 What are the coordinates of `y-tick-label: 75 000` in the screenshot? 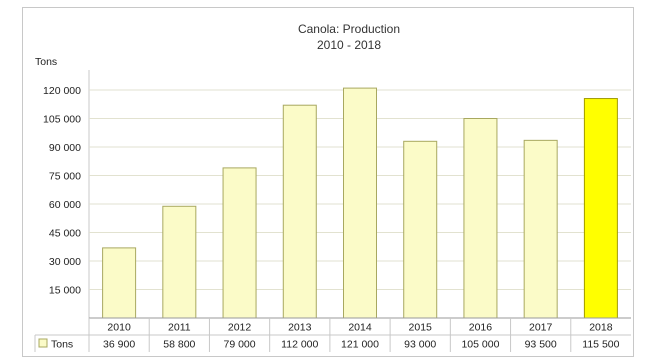 It's located at (65, 177).